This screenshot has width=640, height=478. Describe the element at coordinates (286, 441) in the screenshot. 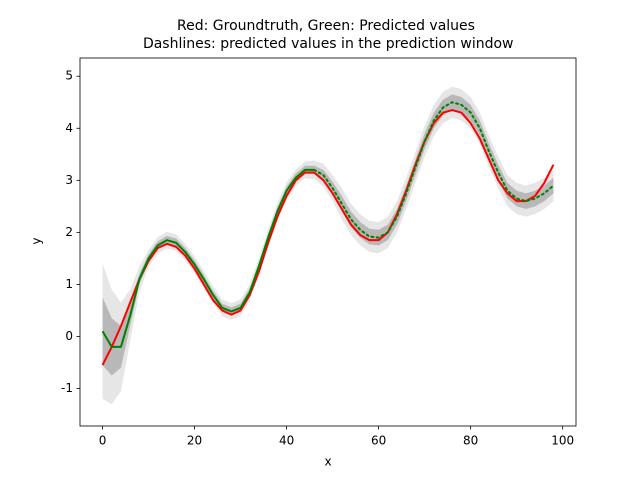

I see `x-tick-label: 40` at that location.